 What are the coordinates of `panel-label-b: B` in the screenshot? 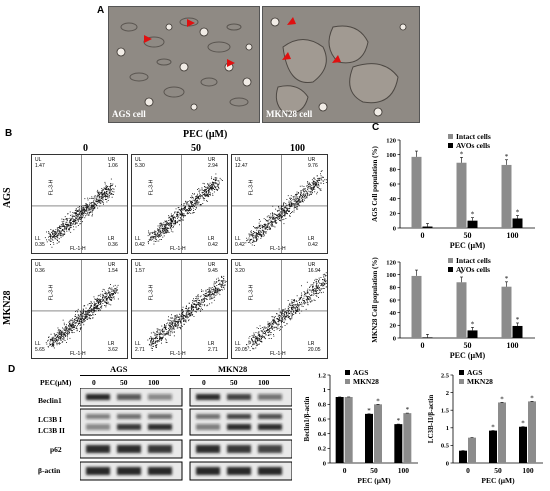 It's located at (9, 133).